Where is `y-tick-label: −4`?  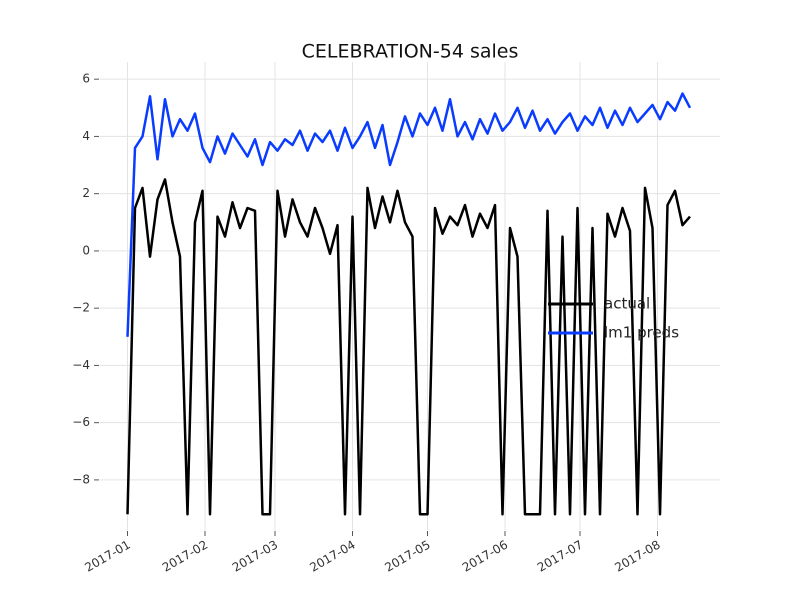 y-tick-label: −4 is located at coordinates (81, 365).